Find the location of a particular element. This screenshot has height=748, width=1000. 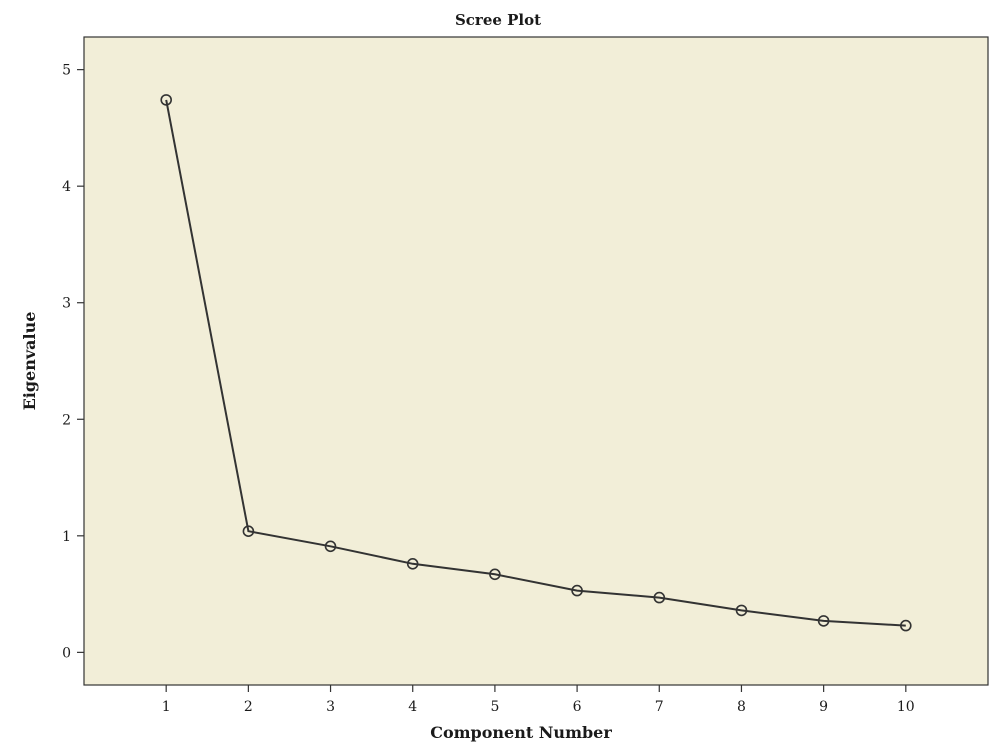

x-tick-label: 5 is located at coordinates (494, 707).